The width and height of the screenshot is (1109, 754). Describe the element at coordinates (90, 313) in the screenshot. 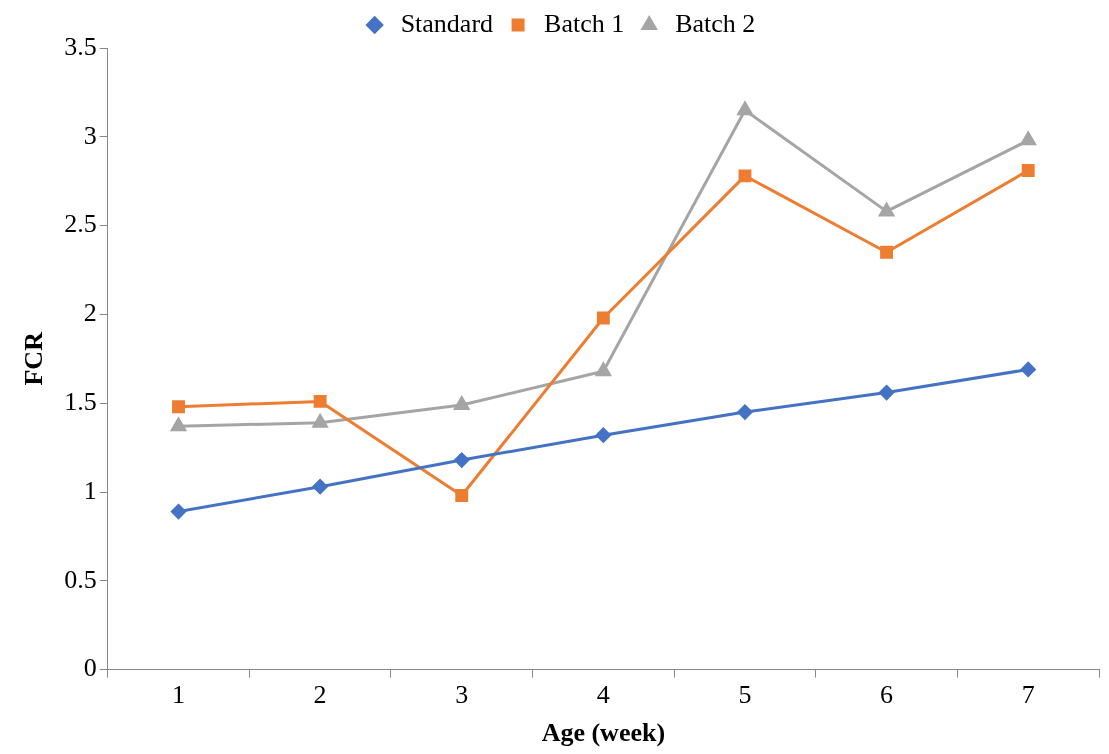

I see `y-tick-label: 2` at that location.